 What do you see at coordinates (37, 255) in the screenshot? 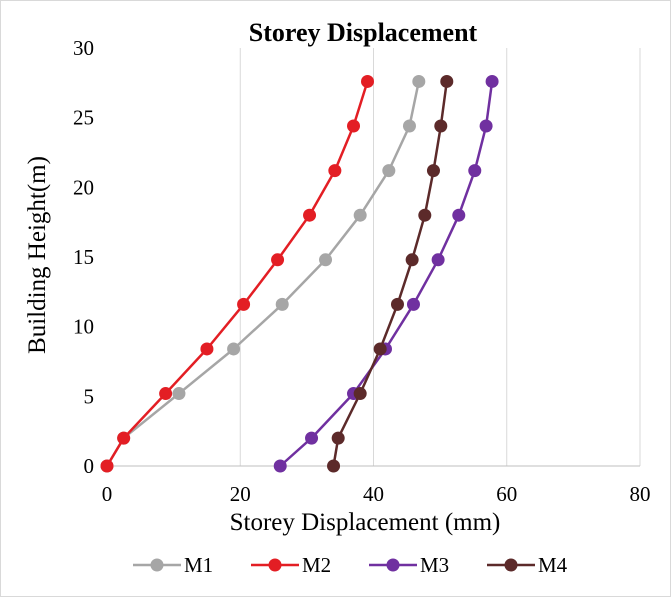
I see `y-axis-label: Building Height(m)` at bounding box center [37, 255].